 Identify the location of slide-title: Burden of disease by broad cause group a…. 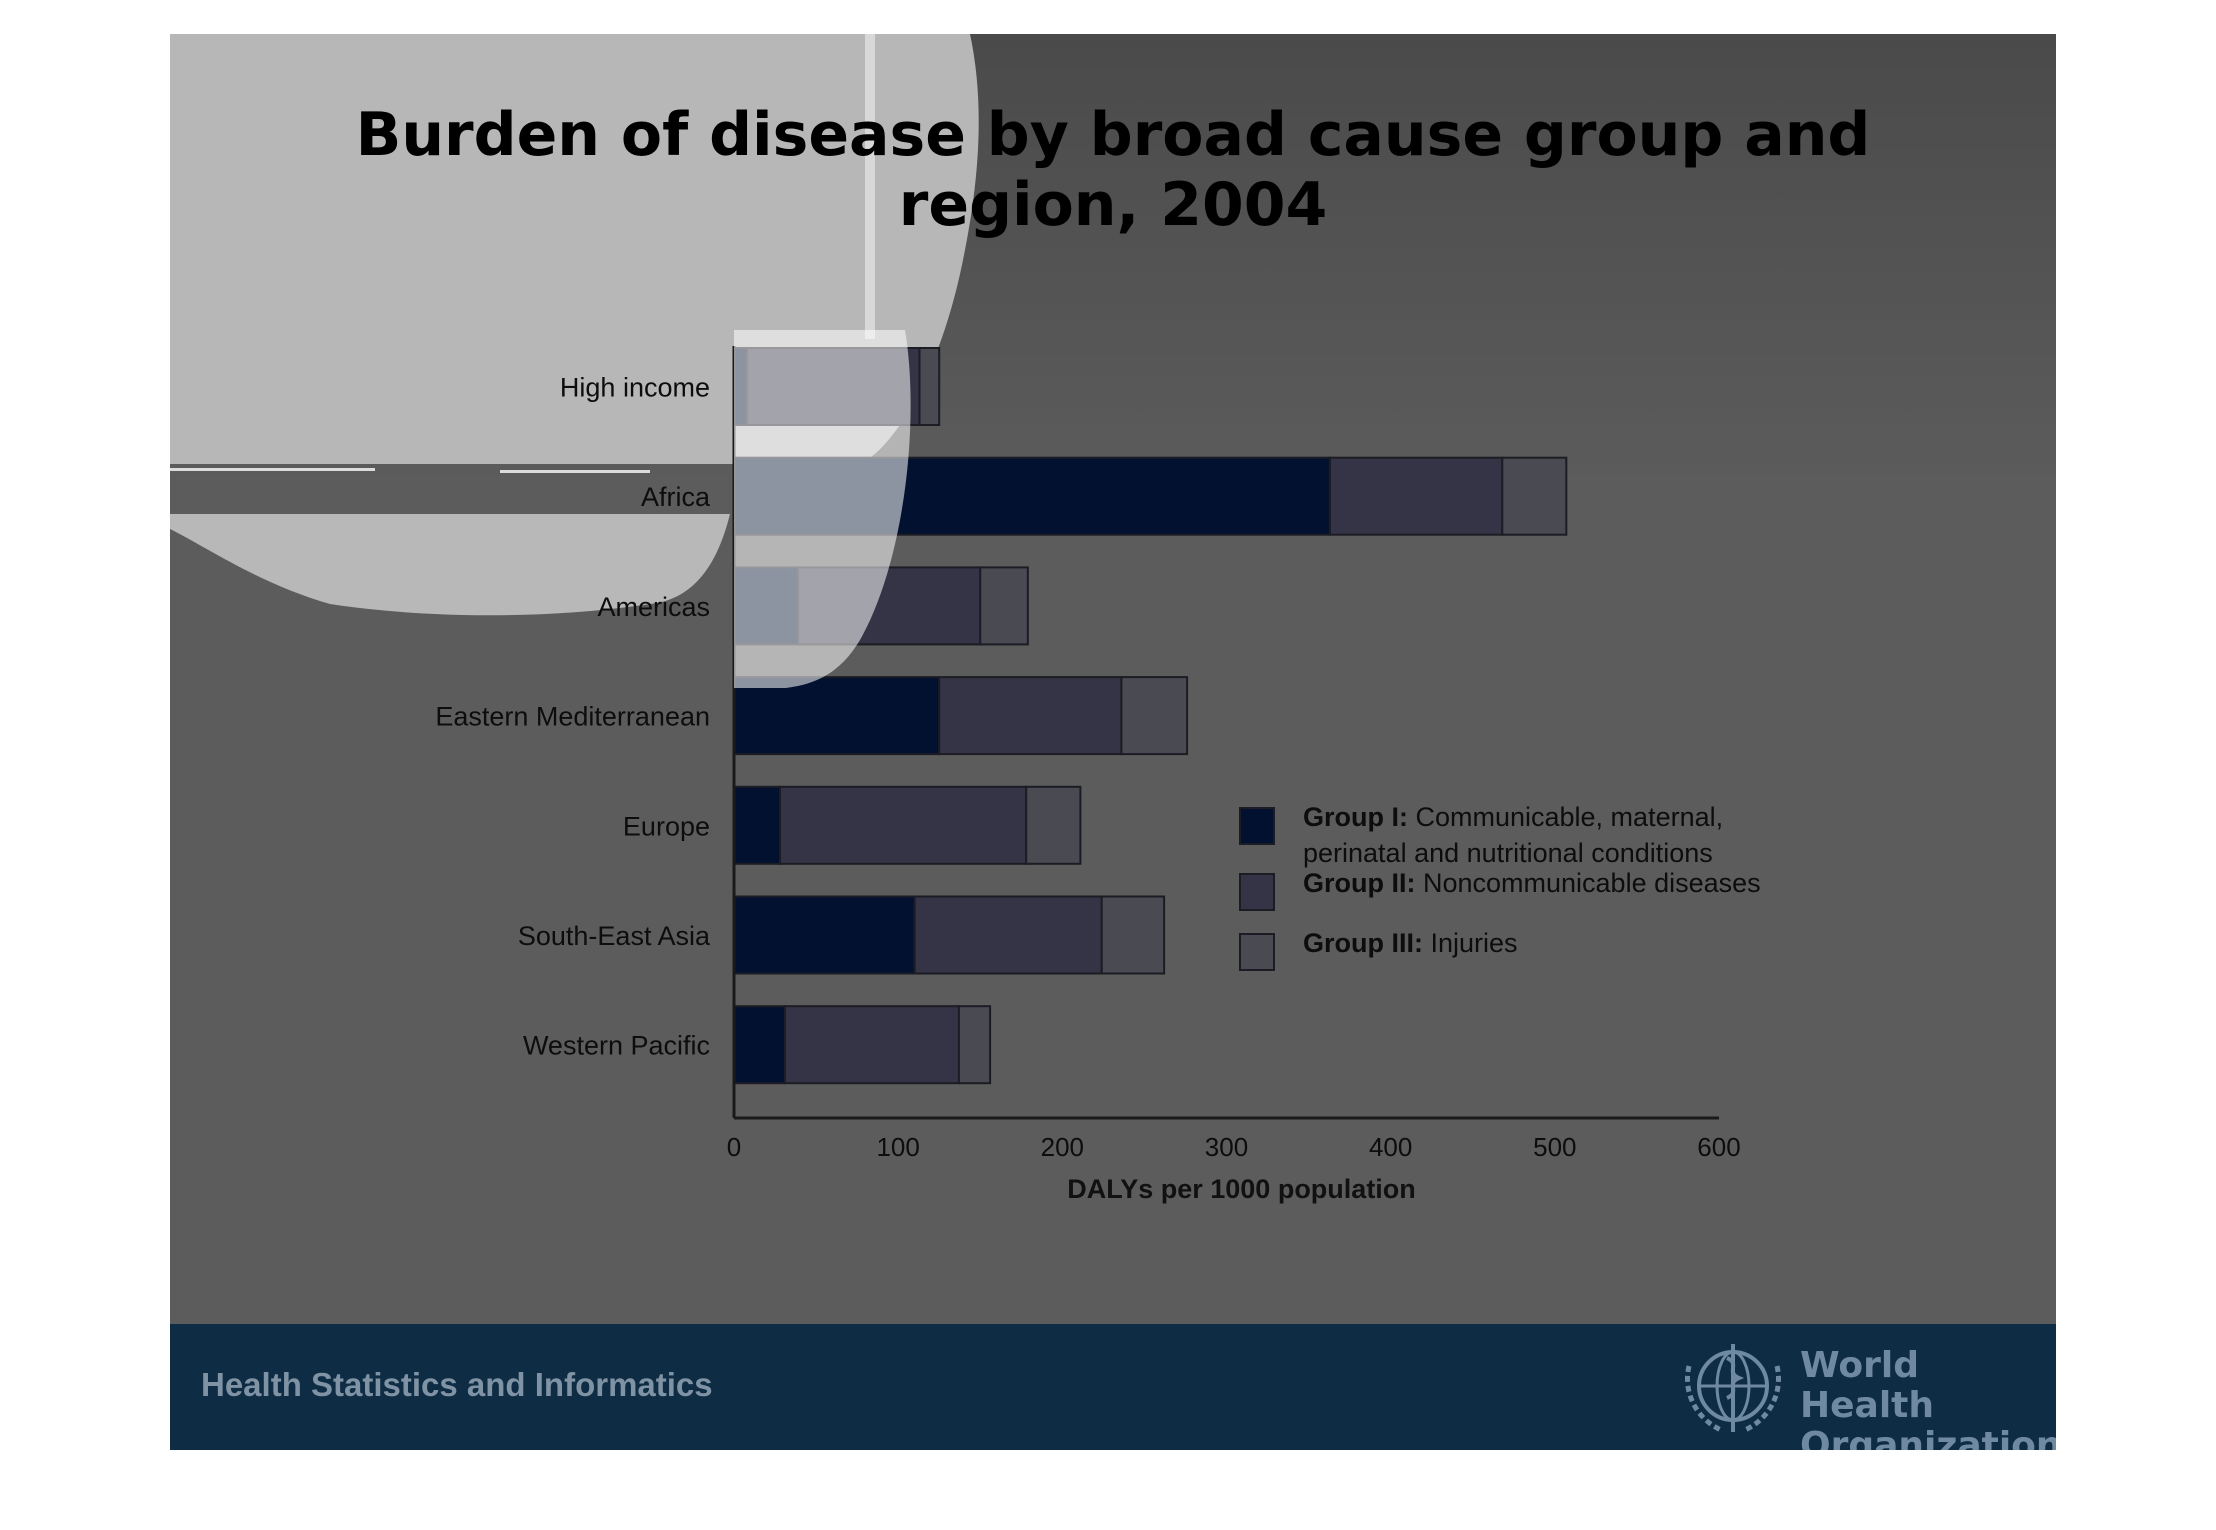
(1113, 170).